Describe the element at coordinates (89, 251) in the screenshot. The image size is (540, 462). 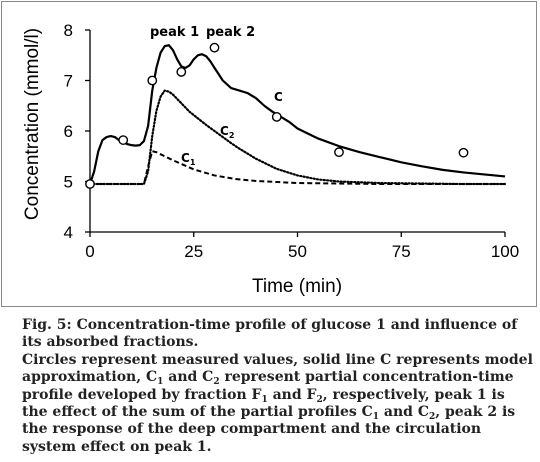
I see `x-tick-label: 0` at that location.